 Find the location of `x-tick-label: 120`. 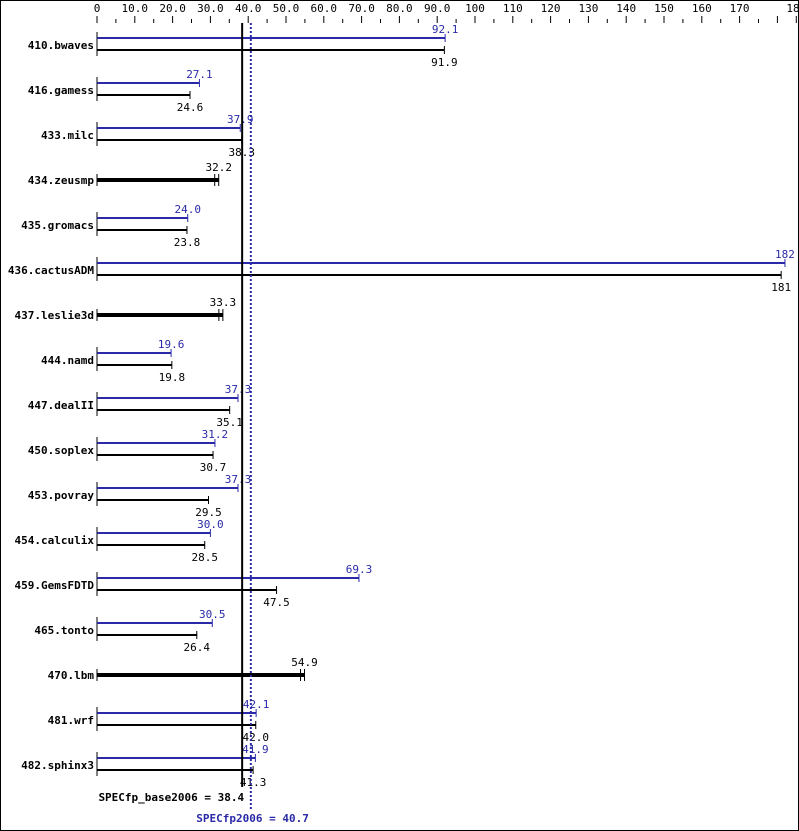

x-tick-label: 120 is located at coordinates (551, 8).